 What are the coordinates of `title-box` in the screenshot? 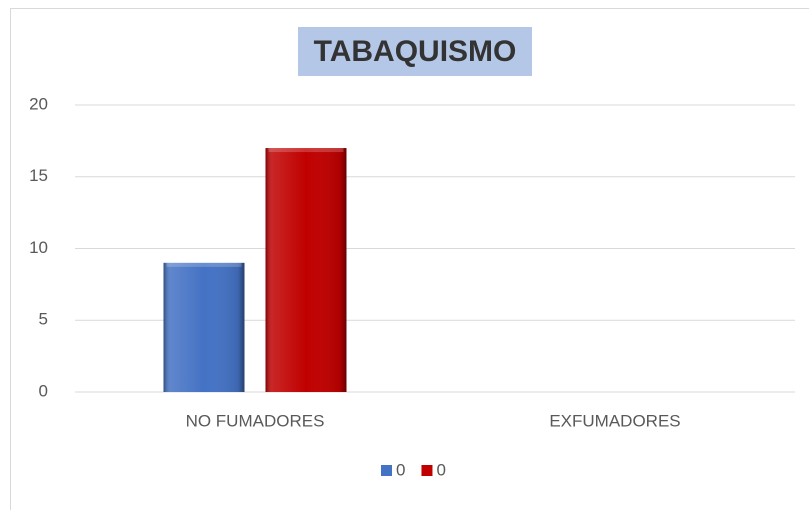 It's located at (415, 51).